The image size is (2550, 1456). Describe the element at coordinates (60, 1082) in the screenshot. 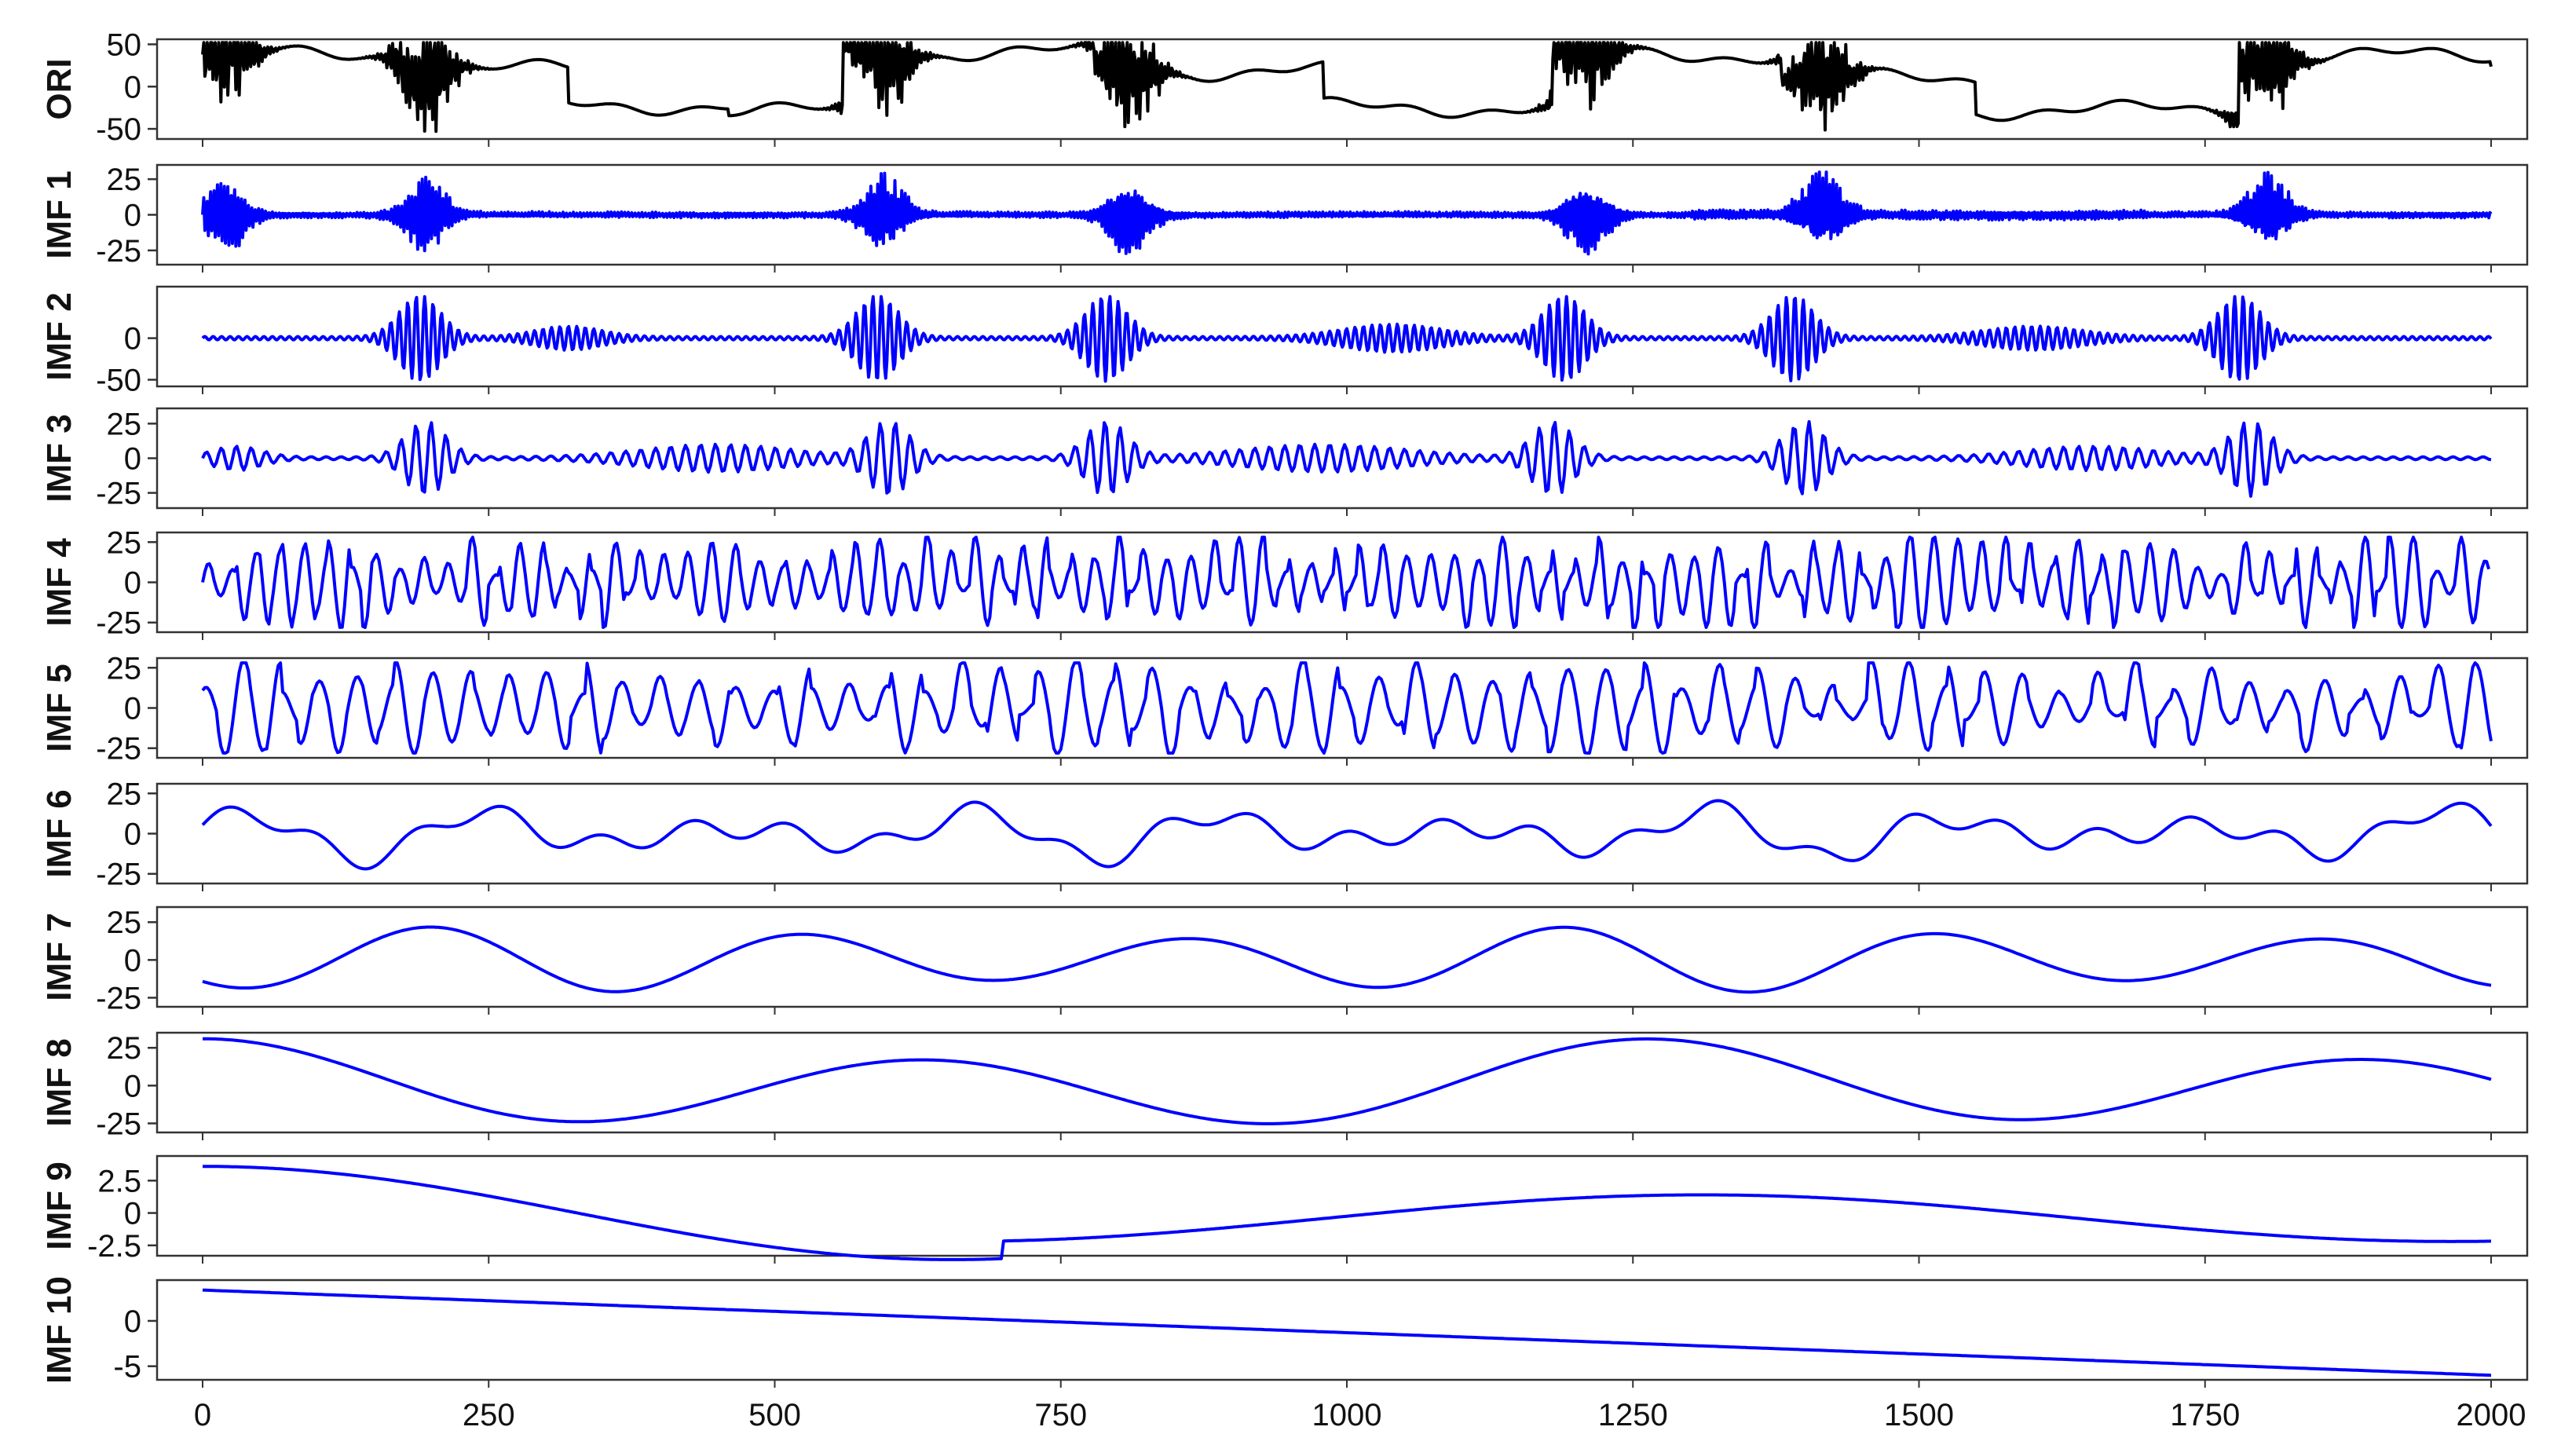

I see `panel-label: IMF 8` at that location.